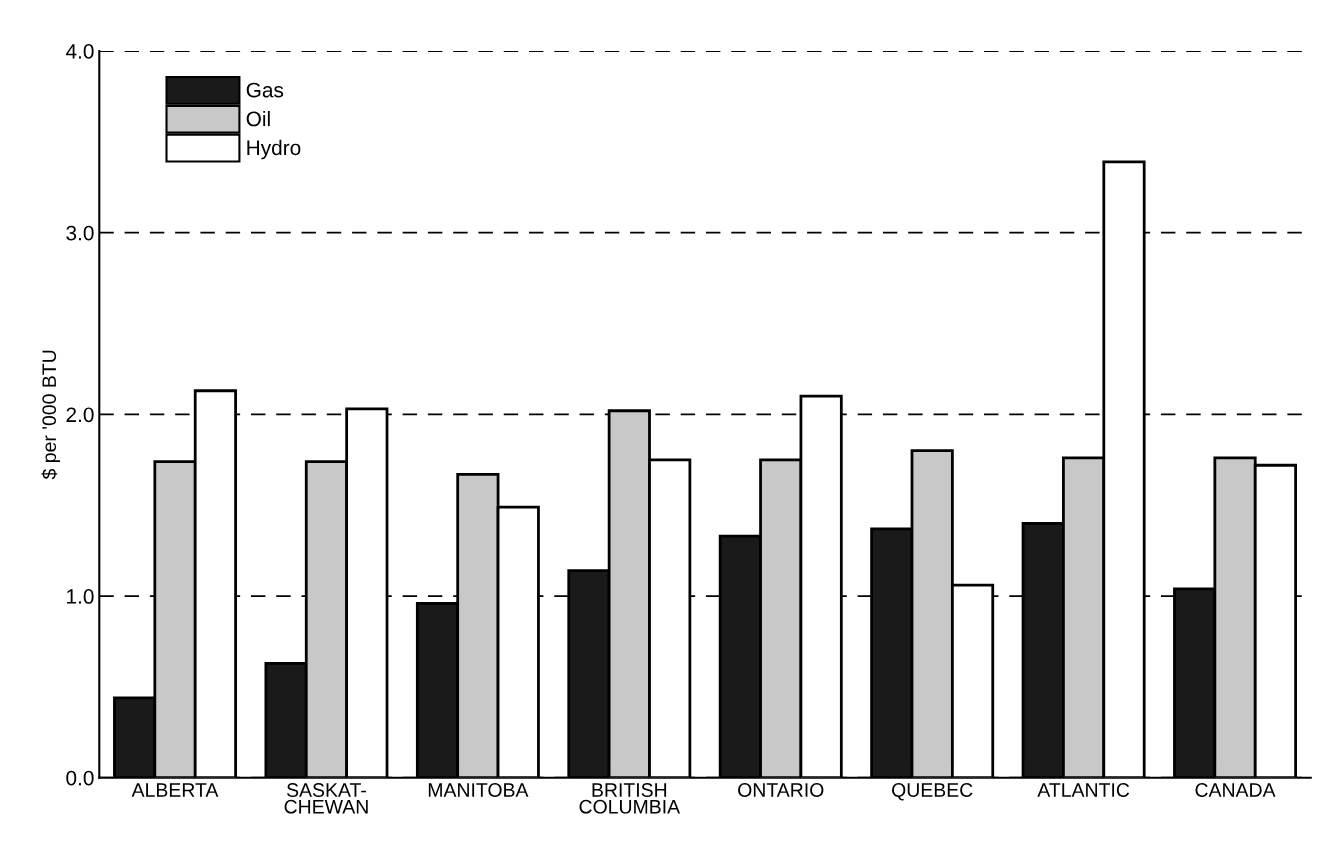 The height and width of the screenshot is (850, 1324). Describe the element at coordinates (265, 90) in the screenshot. I see `legend-label: Gas` at that location.